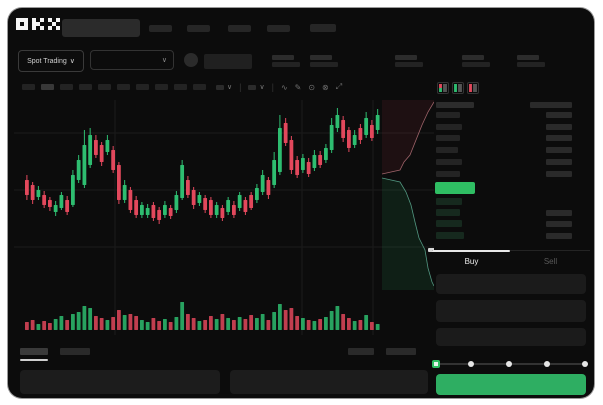 The height and width of the screenshot is (405, 603). What do you see at coordinates (511, 384) in the screenshot?
I see `buy-button` at bounding box center [511, 384].